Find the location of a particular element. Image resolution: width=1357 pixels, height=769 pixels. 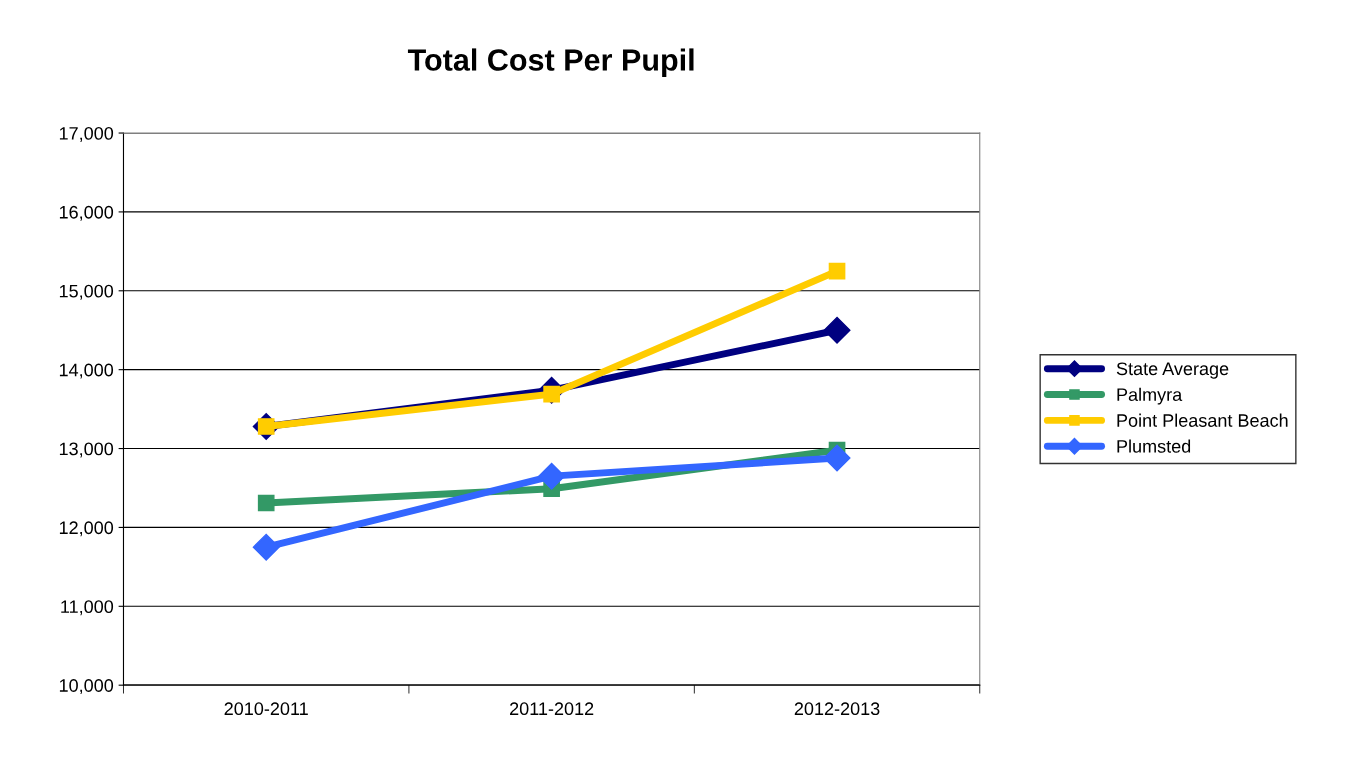

y-tick-label: 17,000 is located at coordinates (86, 134).